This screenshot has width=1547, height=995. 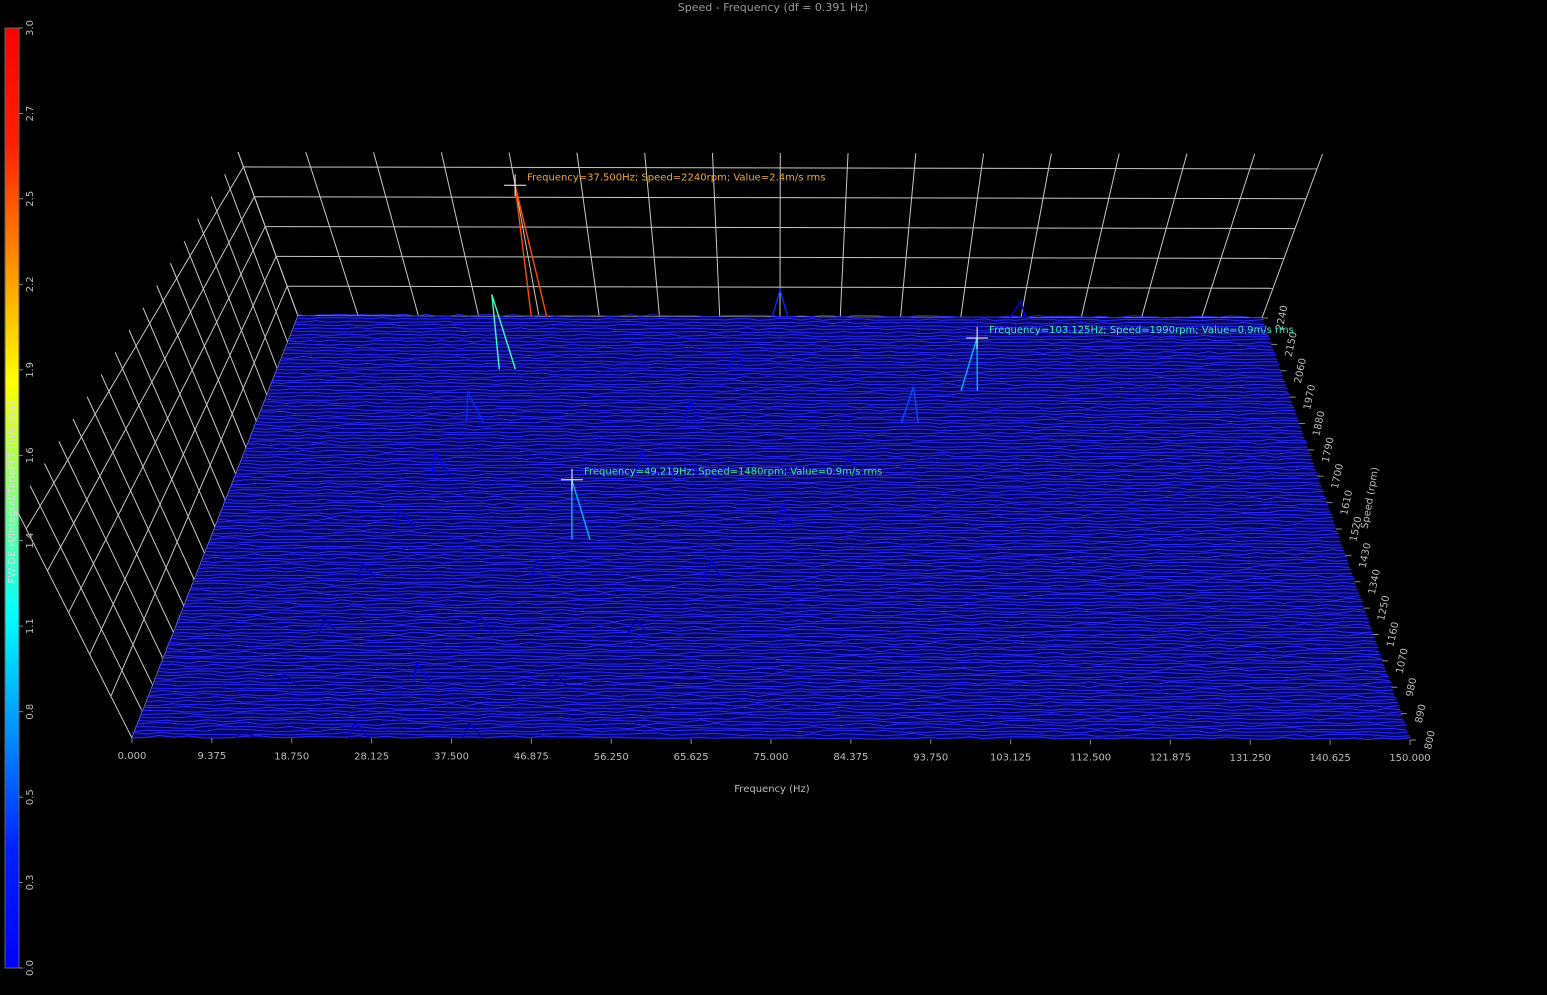 I want to click on y-tick-label: 1160, so click(x=1393, y=634).